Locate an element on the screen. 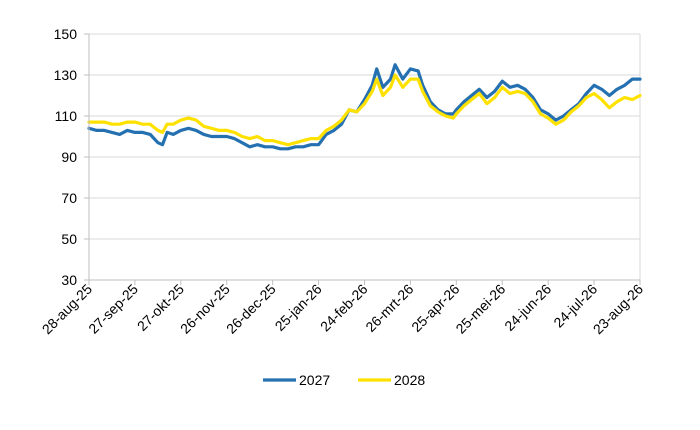 Image resolution: width=700 pixels, height=430 pixels. x-tick-label-24-feb-26: 24-feb-26 is located at coordinates (344, 308).